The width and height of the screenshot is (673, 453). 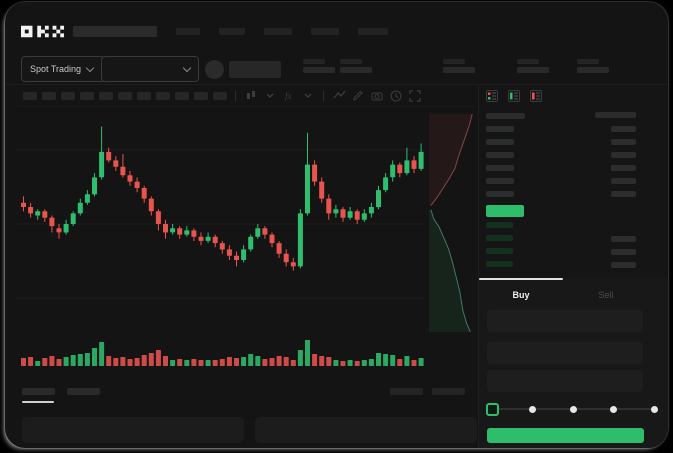 I want to click on clock-icon, so click(x=396, y=96).